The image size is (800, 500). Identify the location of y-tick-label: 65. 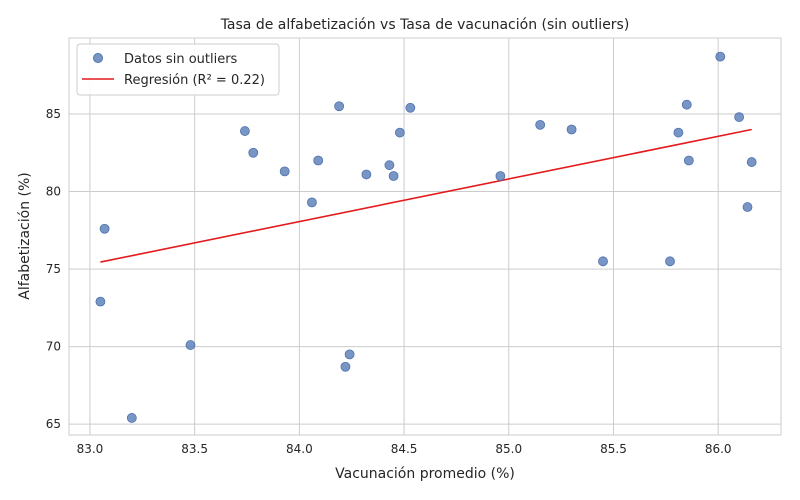
(53, 424).